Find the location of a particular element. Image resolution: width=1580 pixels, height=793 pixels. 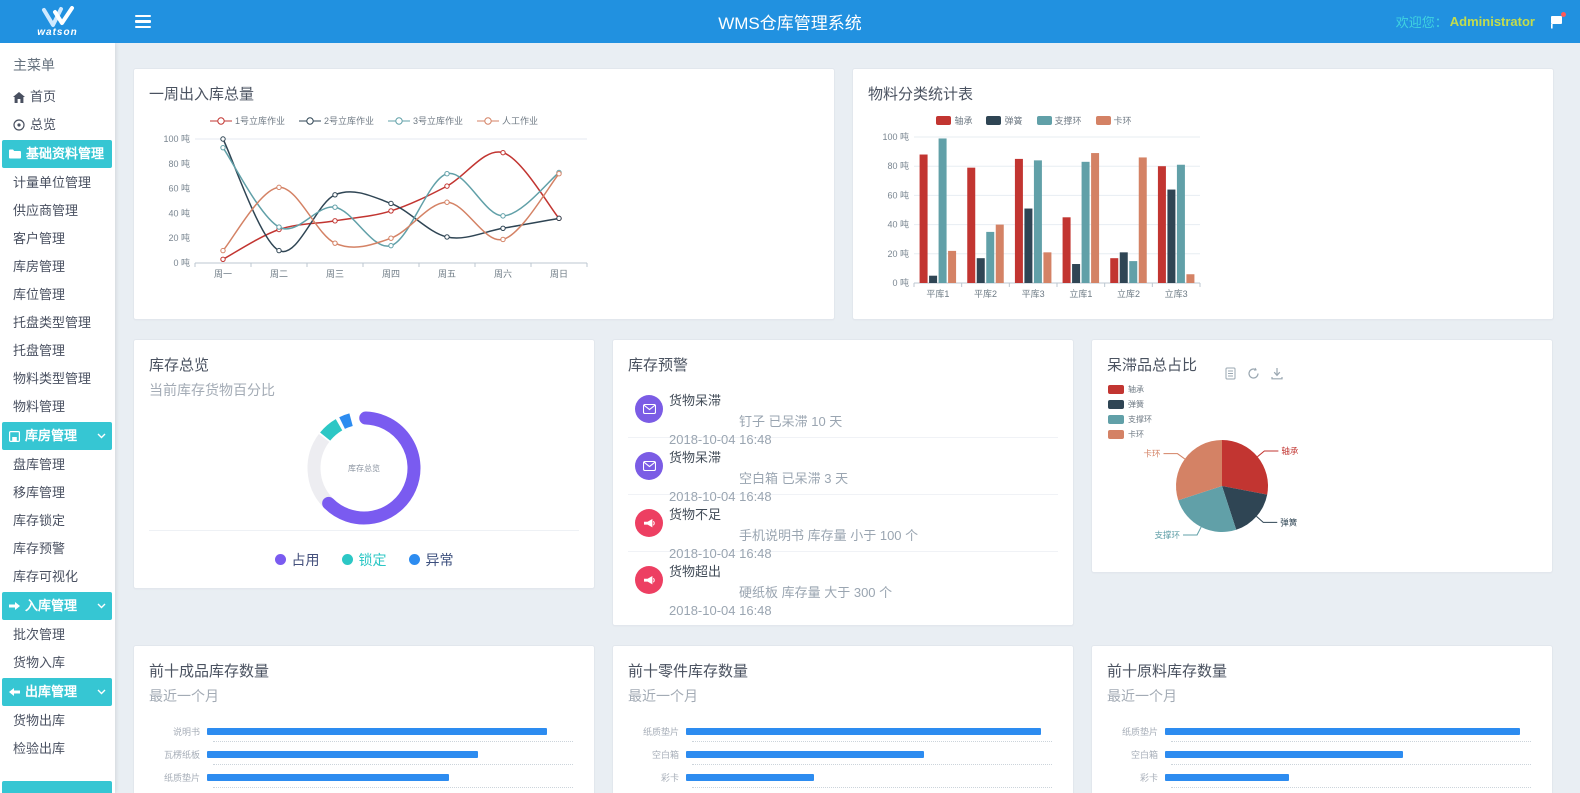

sidebar-item-13: 盘库管理 is located at coordinates (57, 465).